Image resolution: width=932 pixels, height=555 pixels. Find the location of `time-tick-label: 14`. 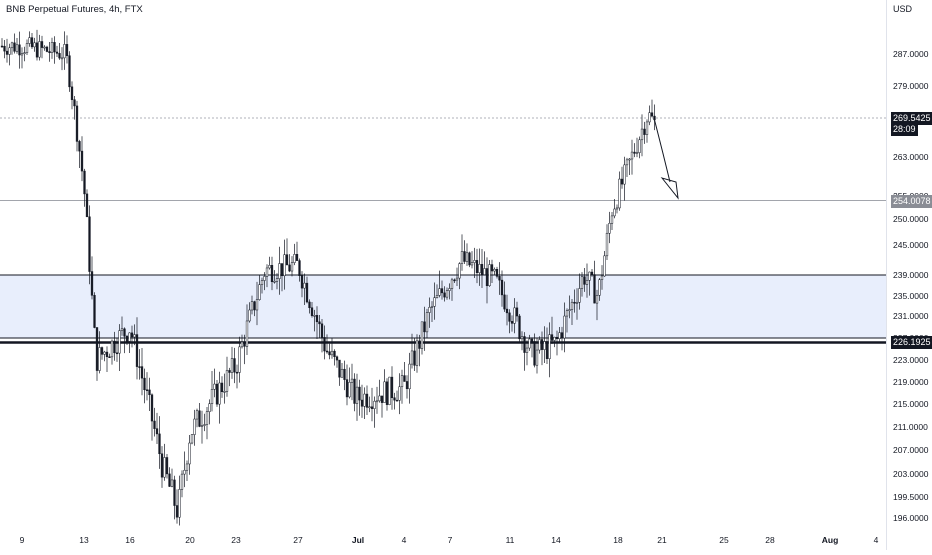

time-tick-label: 14 is located at coordinates (556, 540).